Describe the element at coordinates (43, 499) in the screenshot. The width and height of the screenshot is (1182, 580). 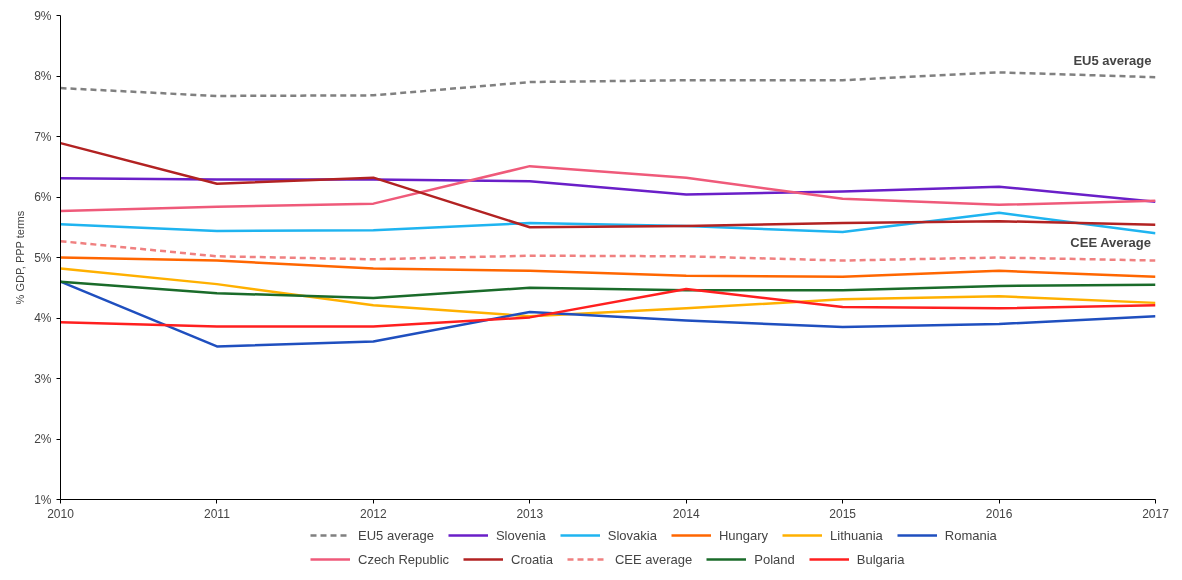
I see `y-tick-label: 1%` at that location.